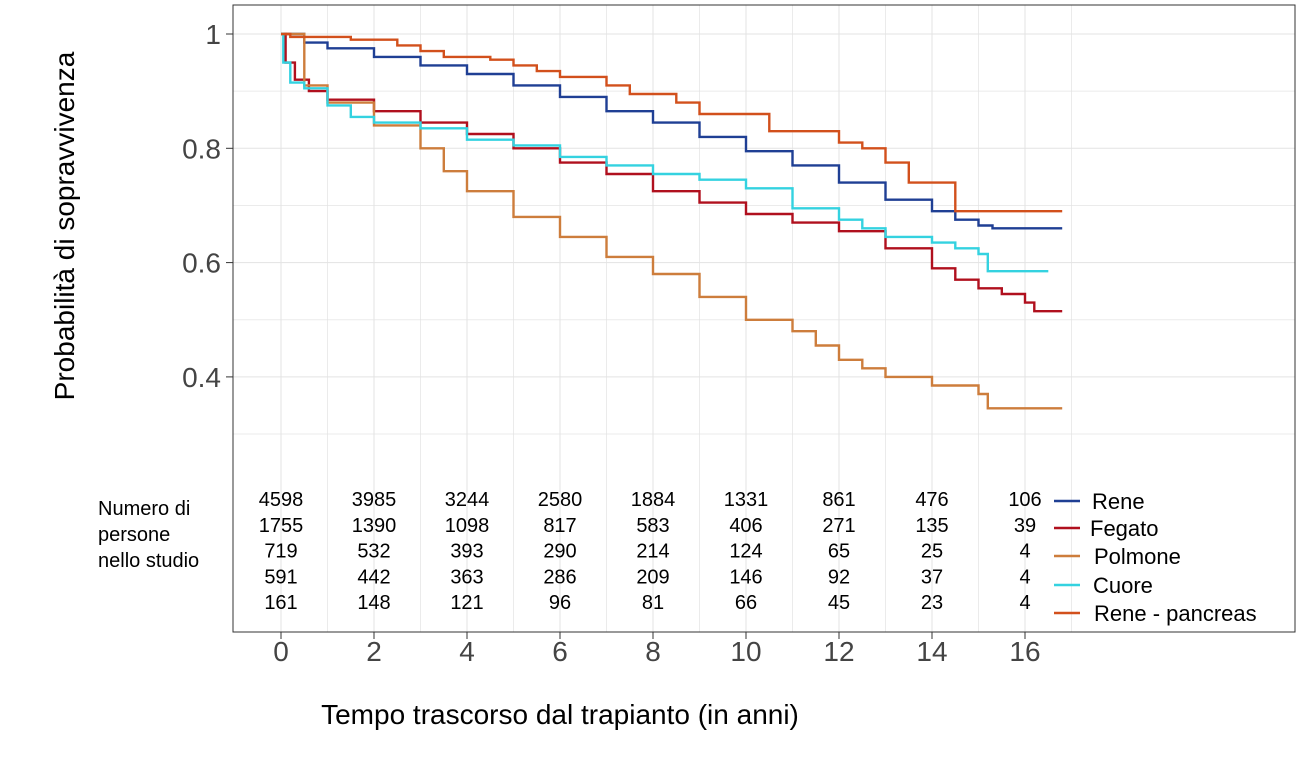  What do you see at coordinates (373, 552) in the screenshot?
I see `risk-count: 532` at bounding box center [373, 552].